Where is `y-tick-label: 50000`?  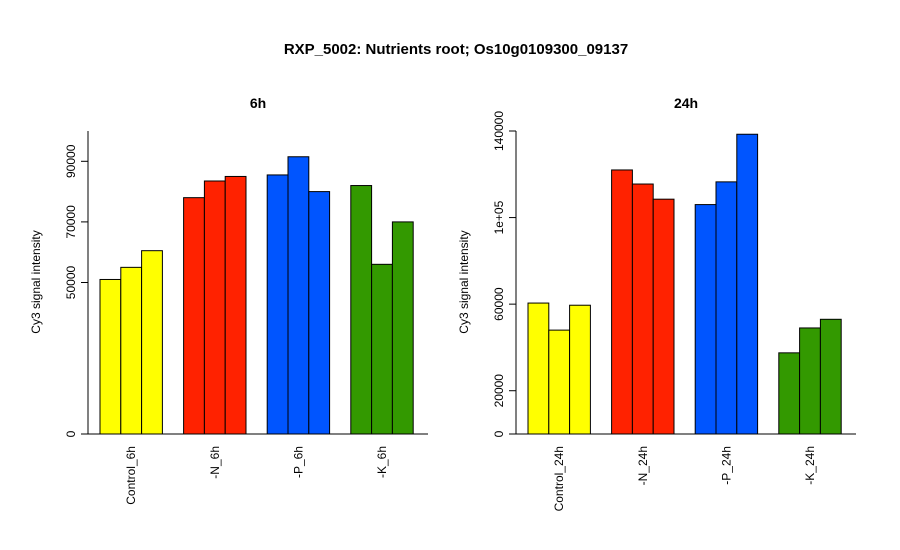 y-tick-label: 50000 is located at coordinates (71, 282).